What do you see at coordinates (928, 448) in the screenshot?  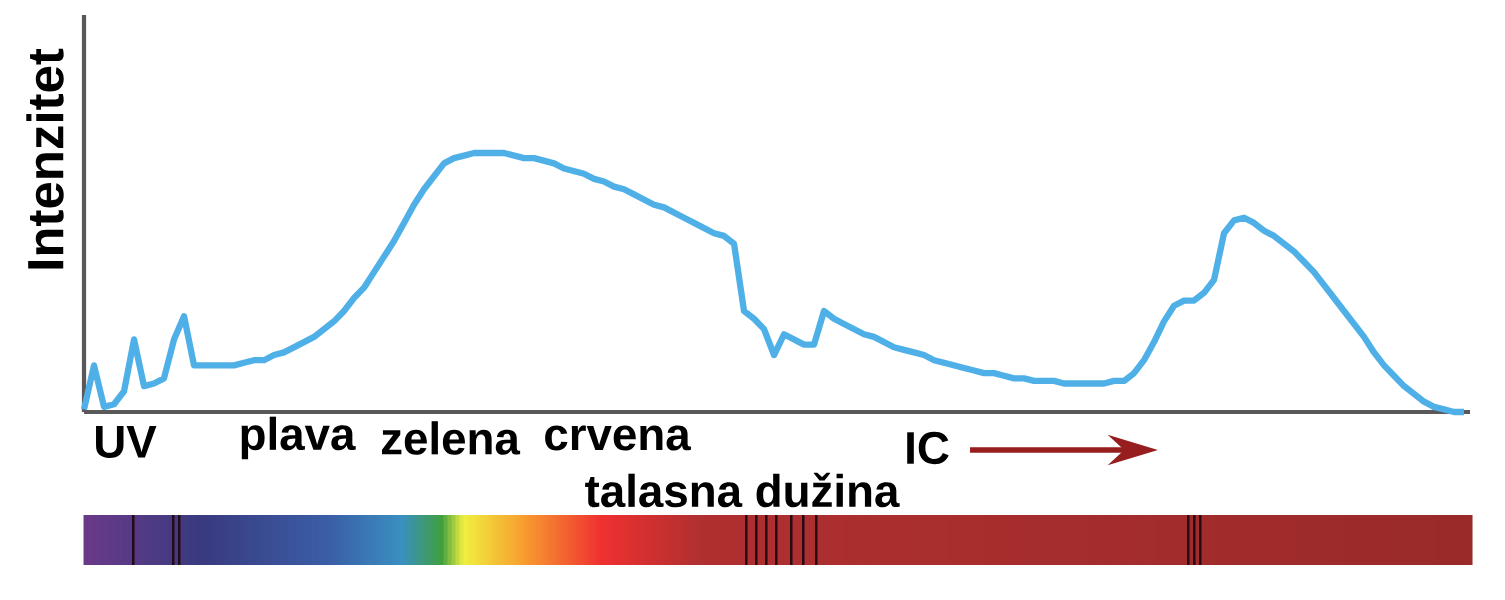 I see `text: IC` at bounding box center [928, 448].